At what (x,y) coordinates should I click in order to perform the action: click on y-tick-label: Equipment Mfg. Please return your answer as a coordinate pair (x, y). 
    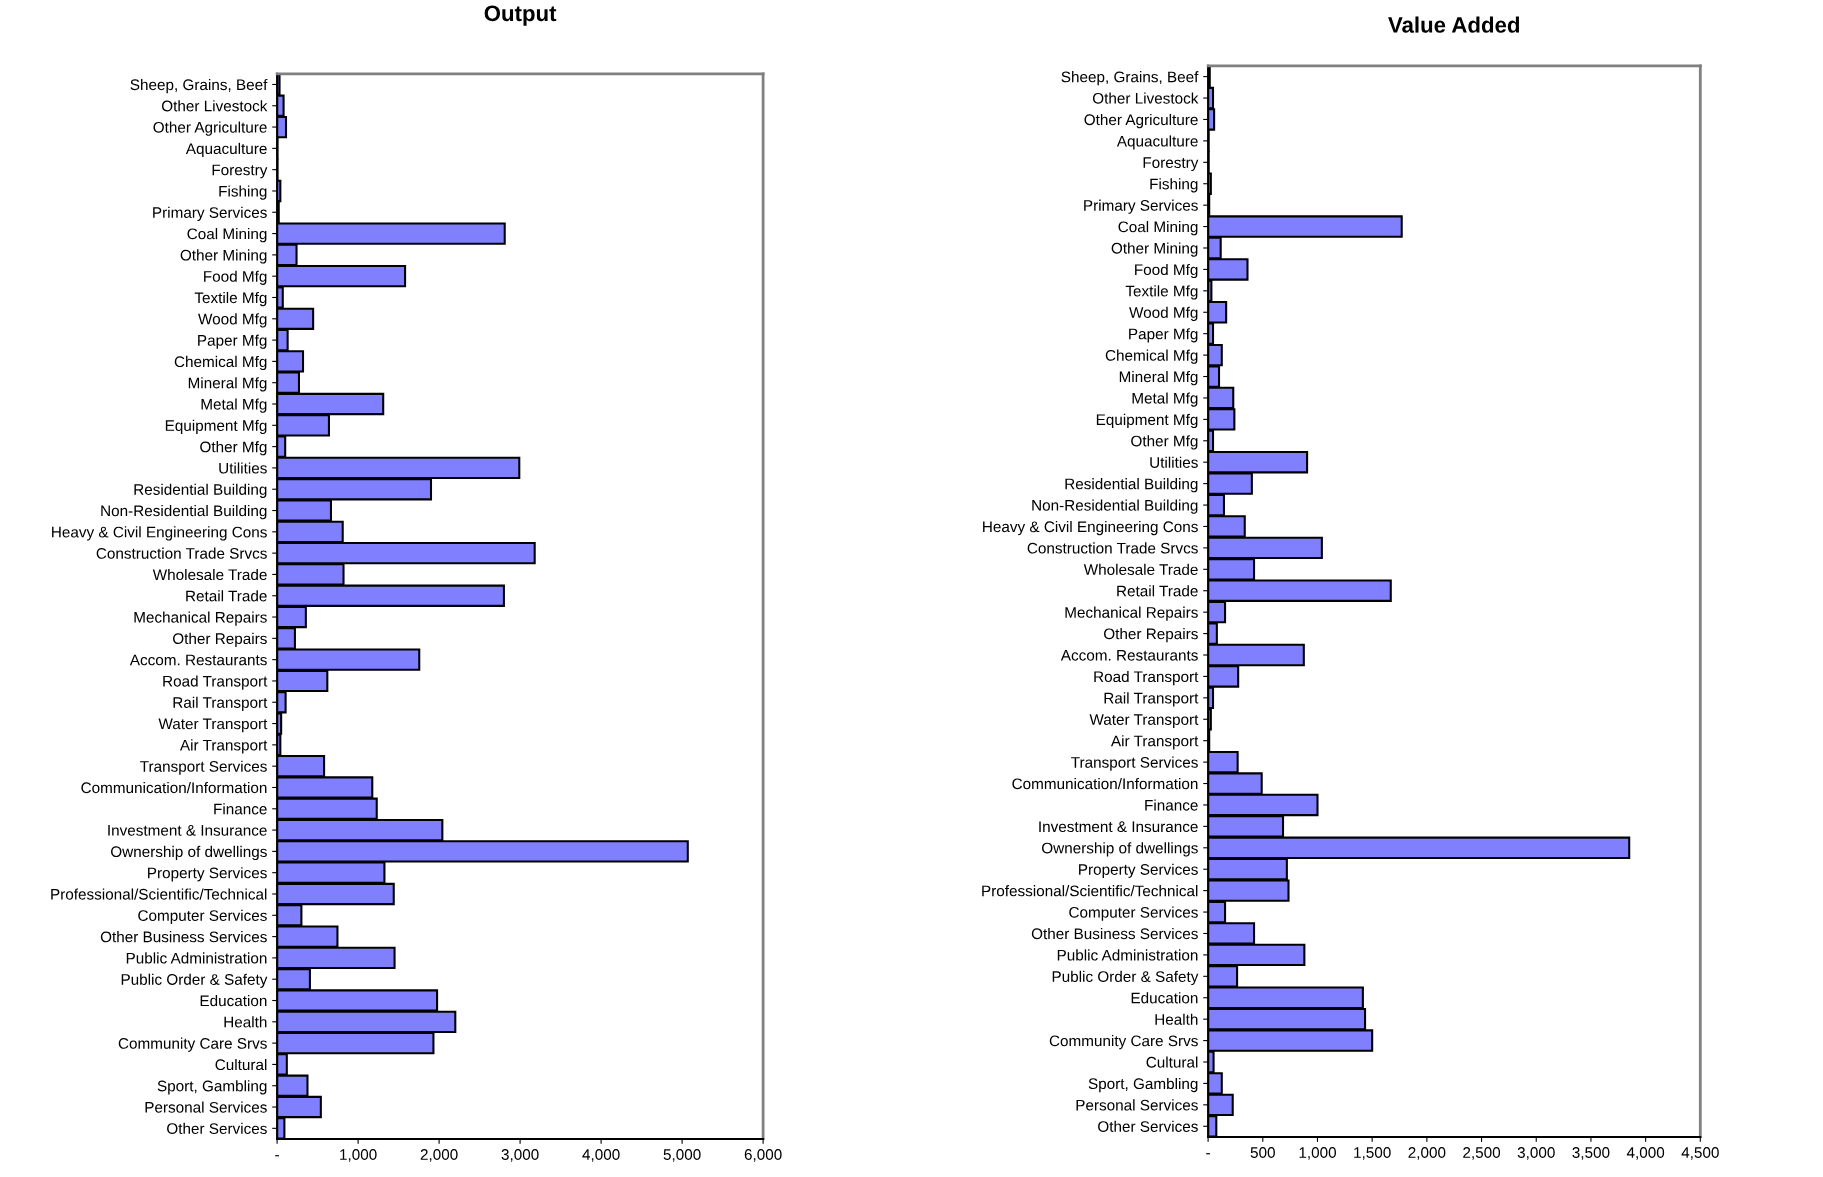
    Looking at the image, I should click on (1147, 421).